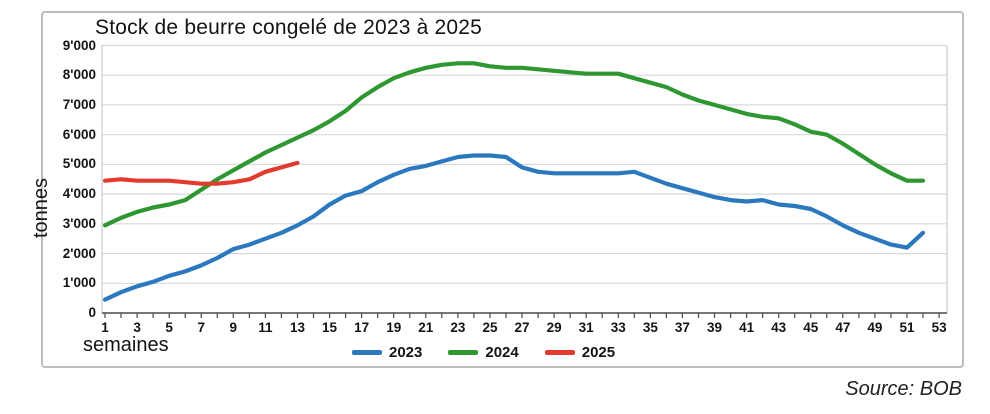 The width and height of the screenshot is (990, 414). Describe the element at coordinates (79, 134) in the screenshot. I see `y-tick-label: 6'000` at that location.